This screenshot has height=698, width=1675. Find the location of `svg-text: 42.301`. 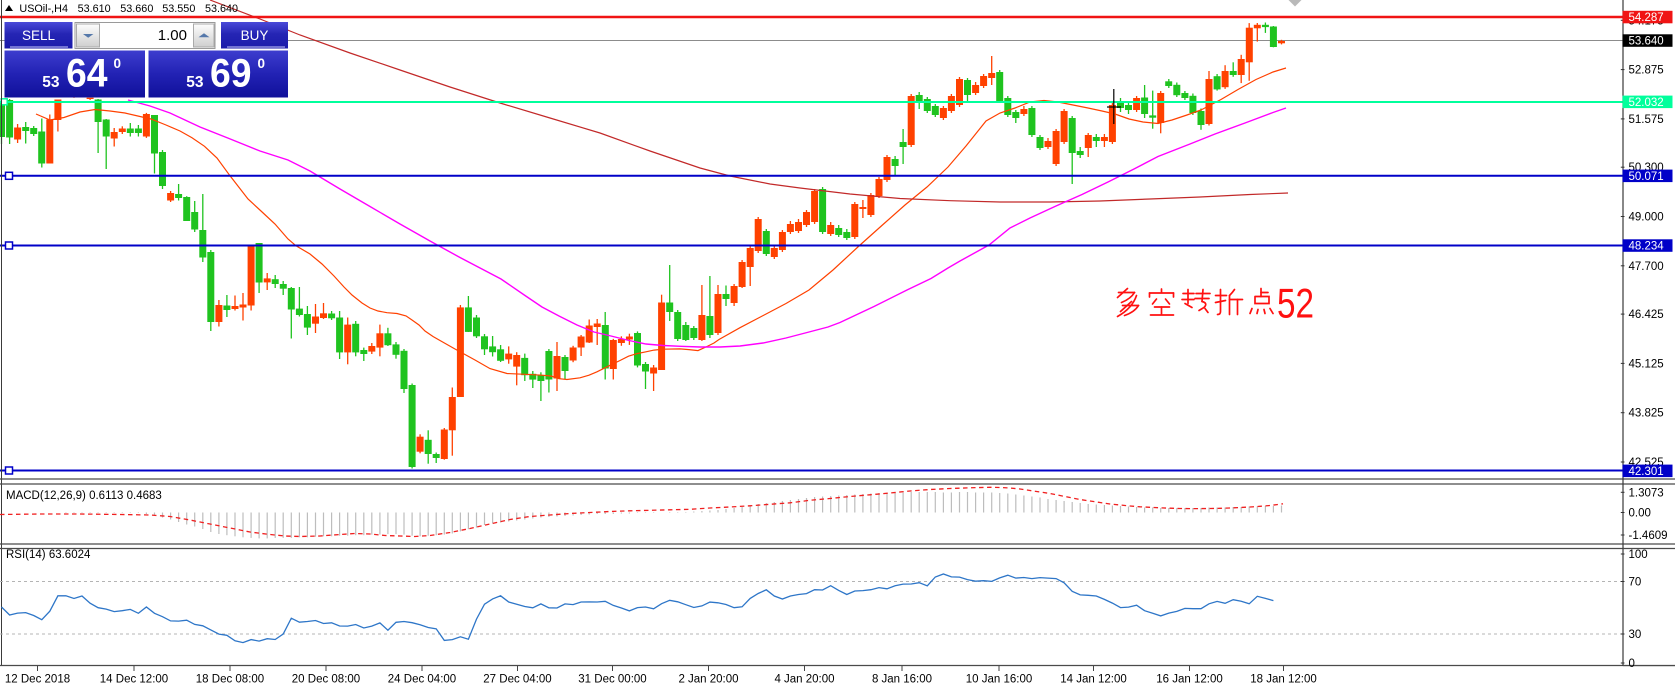

svg-text: 42.301 is located at coordinates (1646, 472).